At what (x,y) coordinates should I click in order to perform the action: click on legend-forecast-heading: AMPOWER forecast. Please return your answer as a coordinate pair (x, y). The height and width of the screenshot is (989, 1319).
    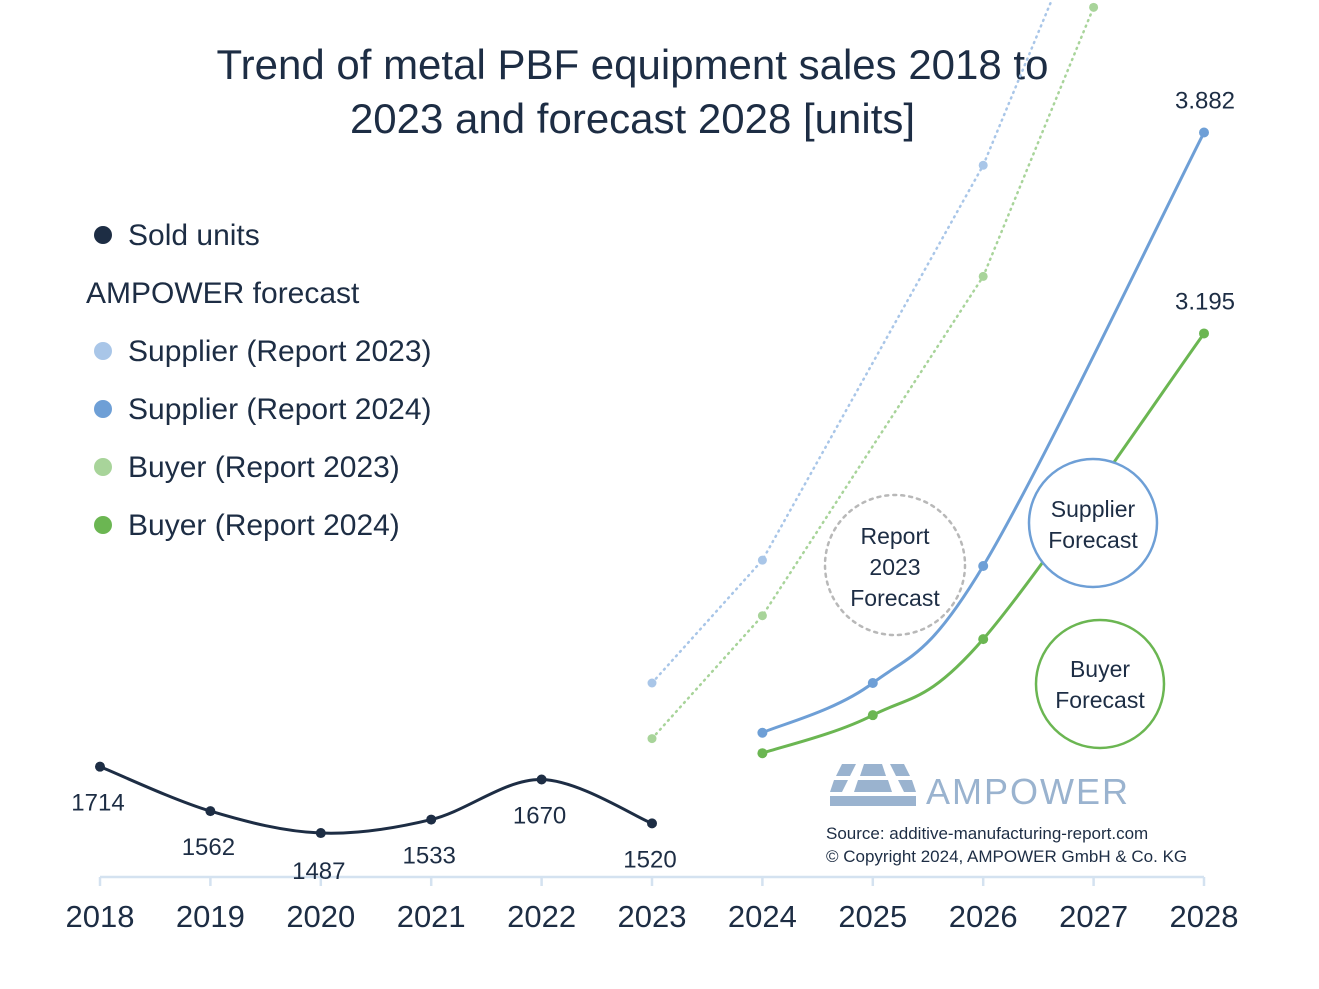
    Looking at the image, I should click on (223, 293).